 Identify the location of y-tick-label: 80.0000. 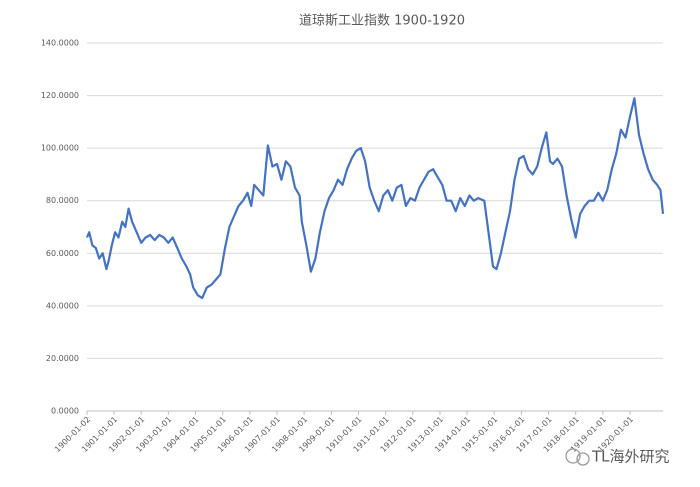
(62, 200).